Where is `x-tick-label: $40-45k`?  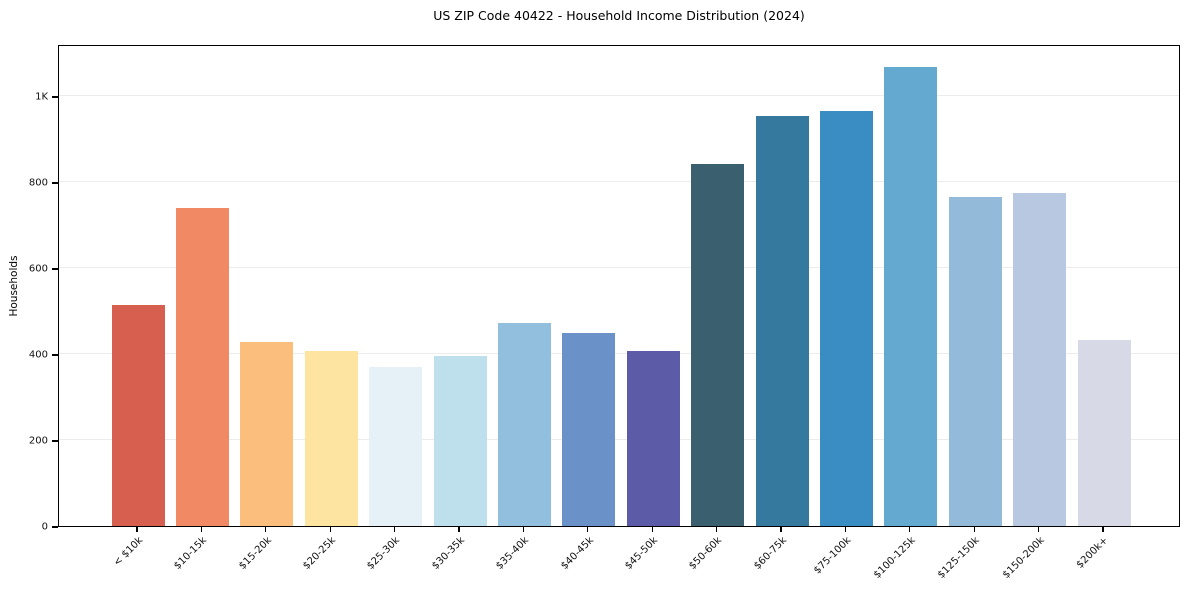 x-tick-label: $40-45k is located at coordinates (577, 553).